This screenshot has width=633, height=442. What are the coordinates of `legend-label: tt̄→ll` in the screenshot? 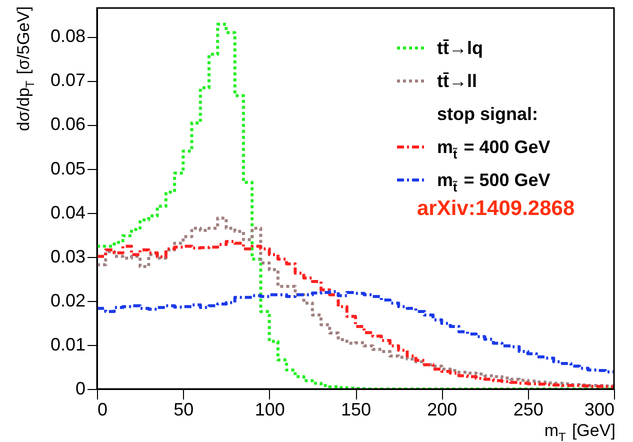 It's located at (457, 81).